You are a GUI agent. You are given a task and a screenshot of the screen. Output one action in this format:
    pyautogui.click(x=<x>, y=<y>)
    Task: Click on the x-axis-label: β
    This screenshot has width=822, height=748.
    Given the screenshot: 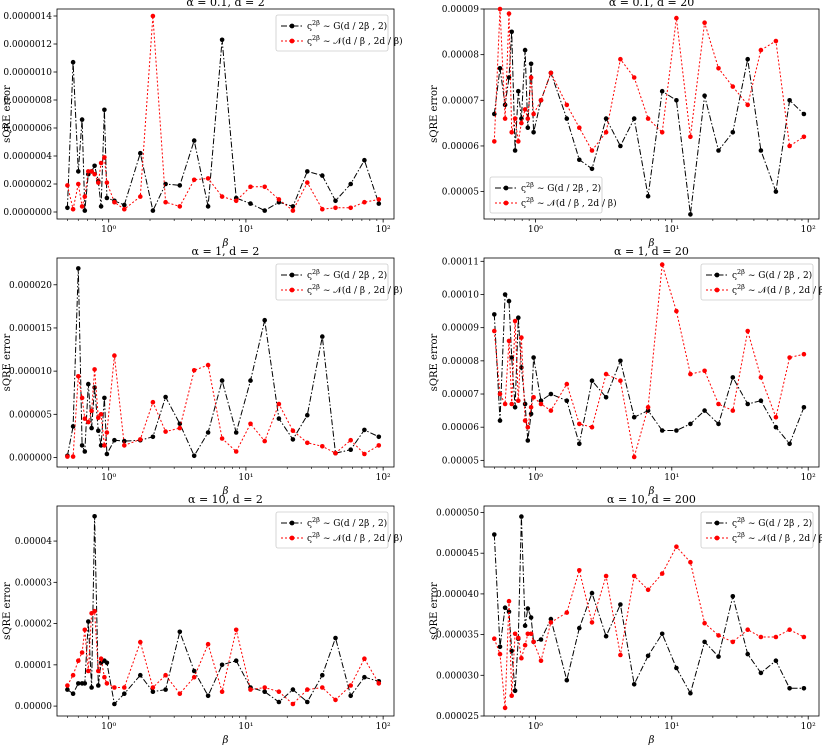 What is the action you would take?
    pyautogui.click(x=225, y=243)
    